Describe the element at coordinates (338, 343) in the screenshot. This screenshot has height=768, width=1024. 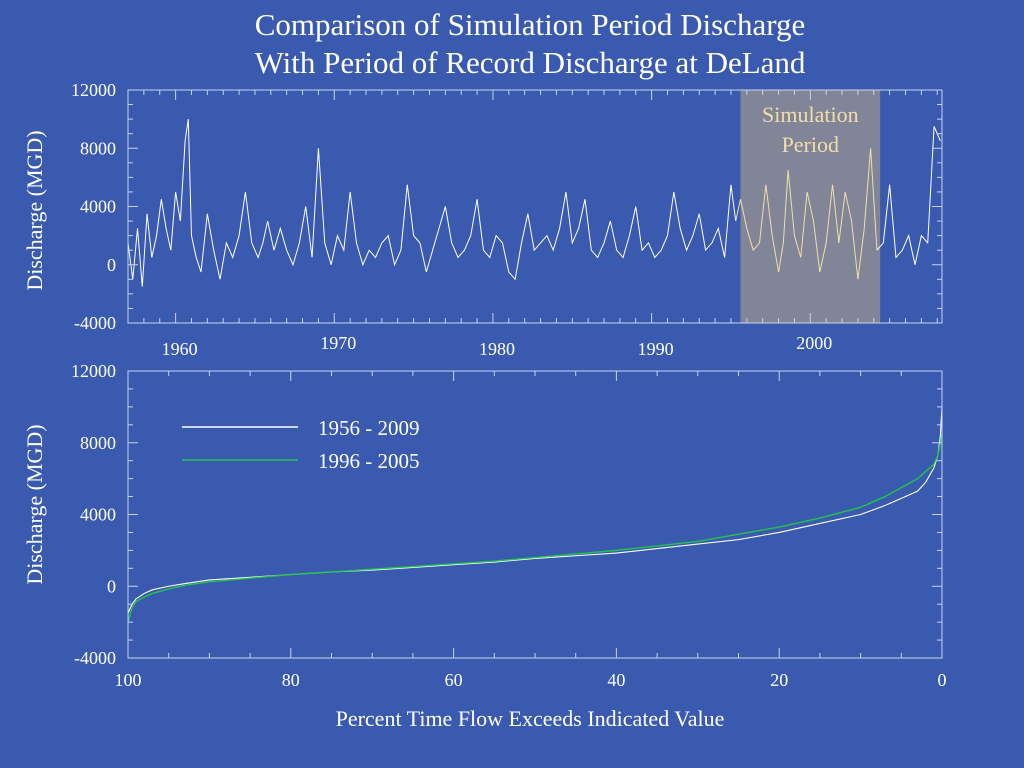
I see `x-tick-label: 1970` at that location.